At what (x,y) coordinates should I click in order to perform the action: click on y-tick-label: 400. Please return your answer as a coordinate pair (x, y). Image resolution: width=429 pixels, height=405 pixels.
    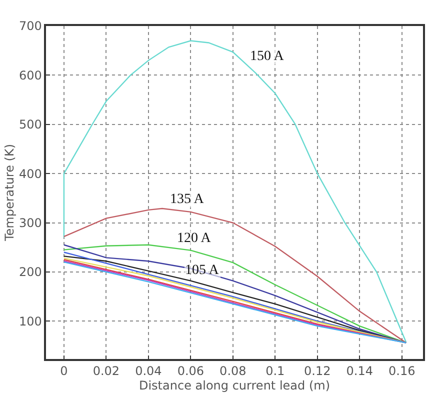
    Looking at the image, I should click on (30, 173).